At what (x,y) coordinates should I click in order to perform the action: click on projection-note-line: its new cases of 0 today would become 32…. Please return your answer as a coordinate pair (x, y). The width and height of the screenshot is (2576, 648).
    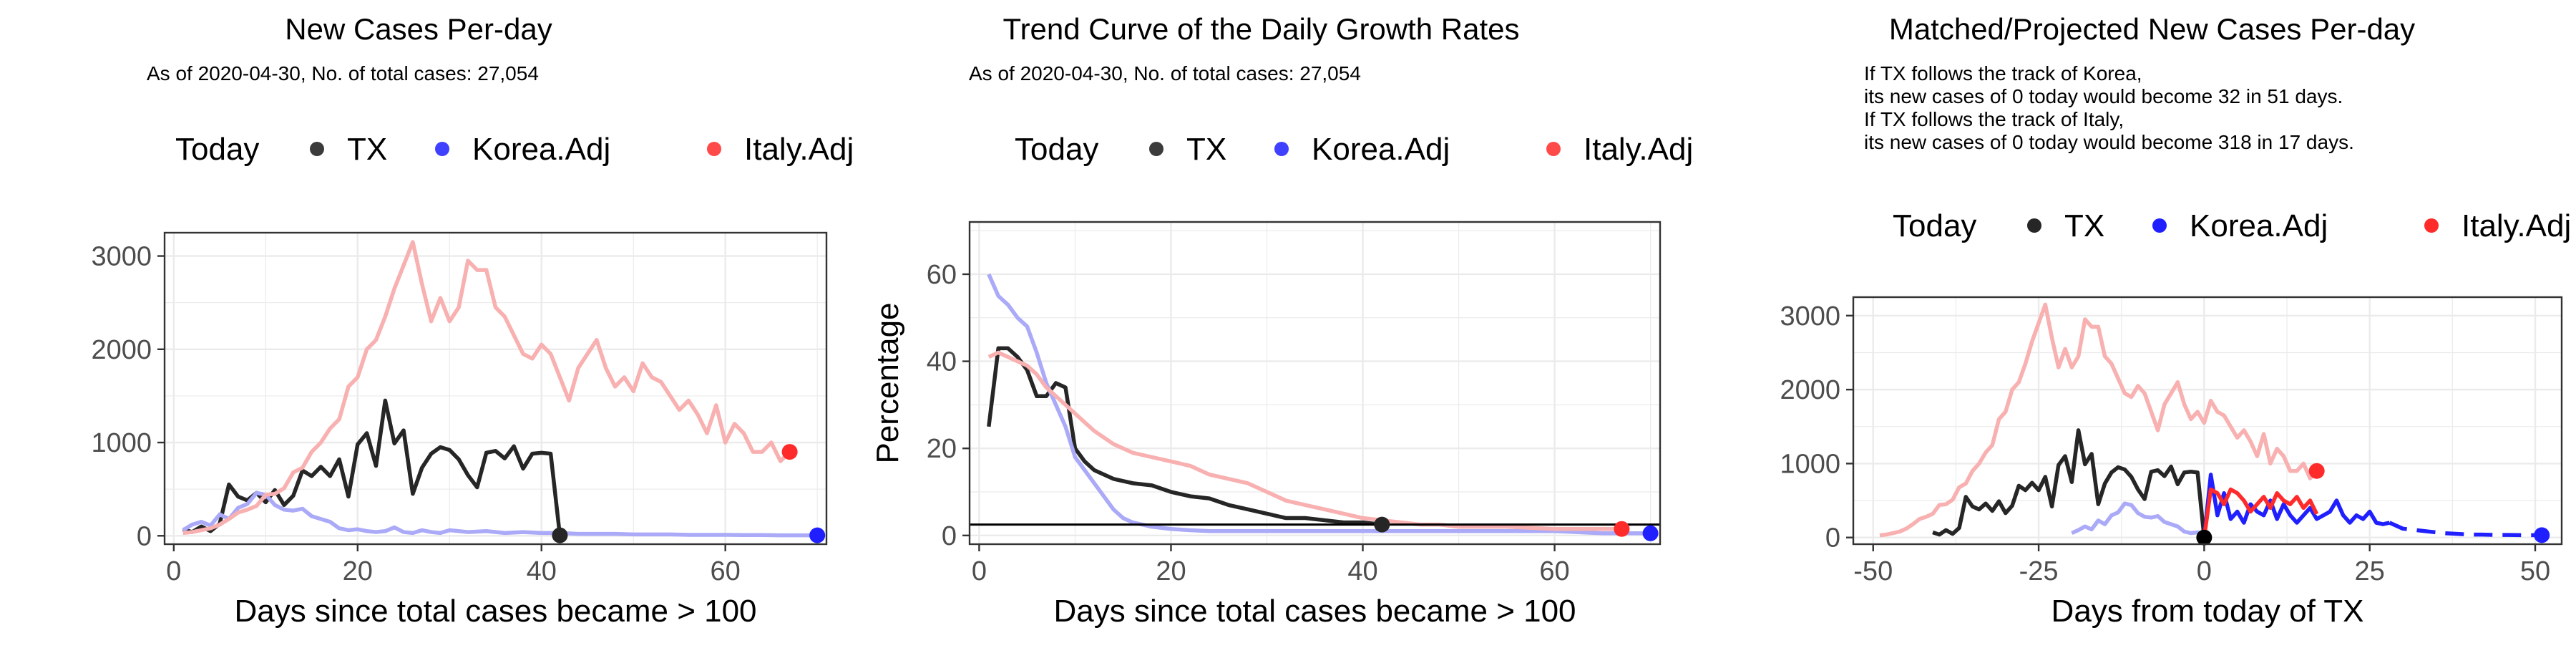
    Looking at the image, I should click on (2103, 96).